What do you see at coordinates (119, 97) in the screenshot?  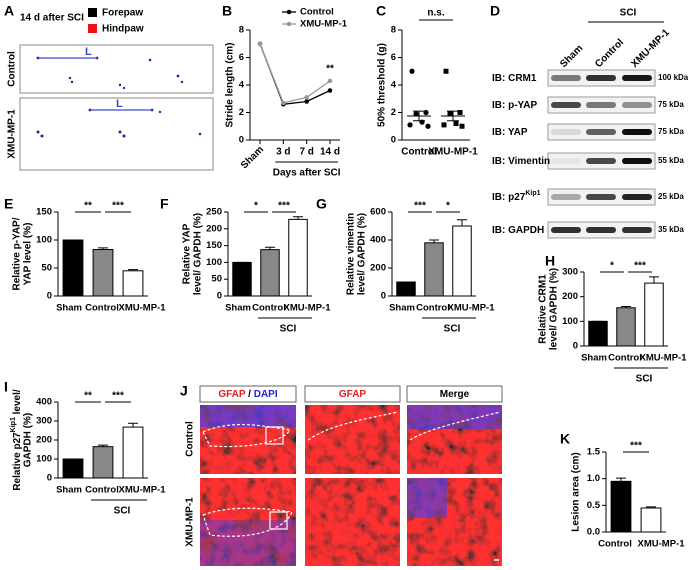 I see `footprints` at bounding box center [119, 97].